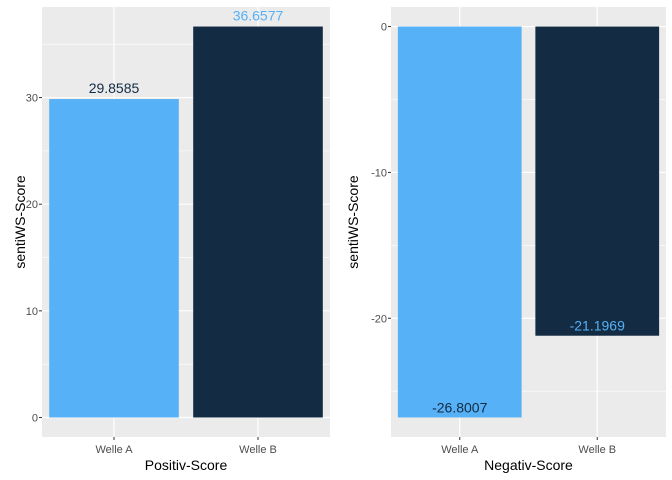 The height and width of the screenshot is (480, 672). I want to click on y-tick-label: 10, so click(32, 312).